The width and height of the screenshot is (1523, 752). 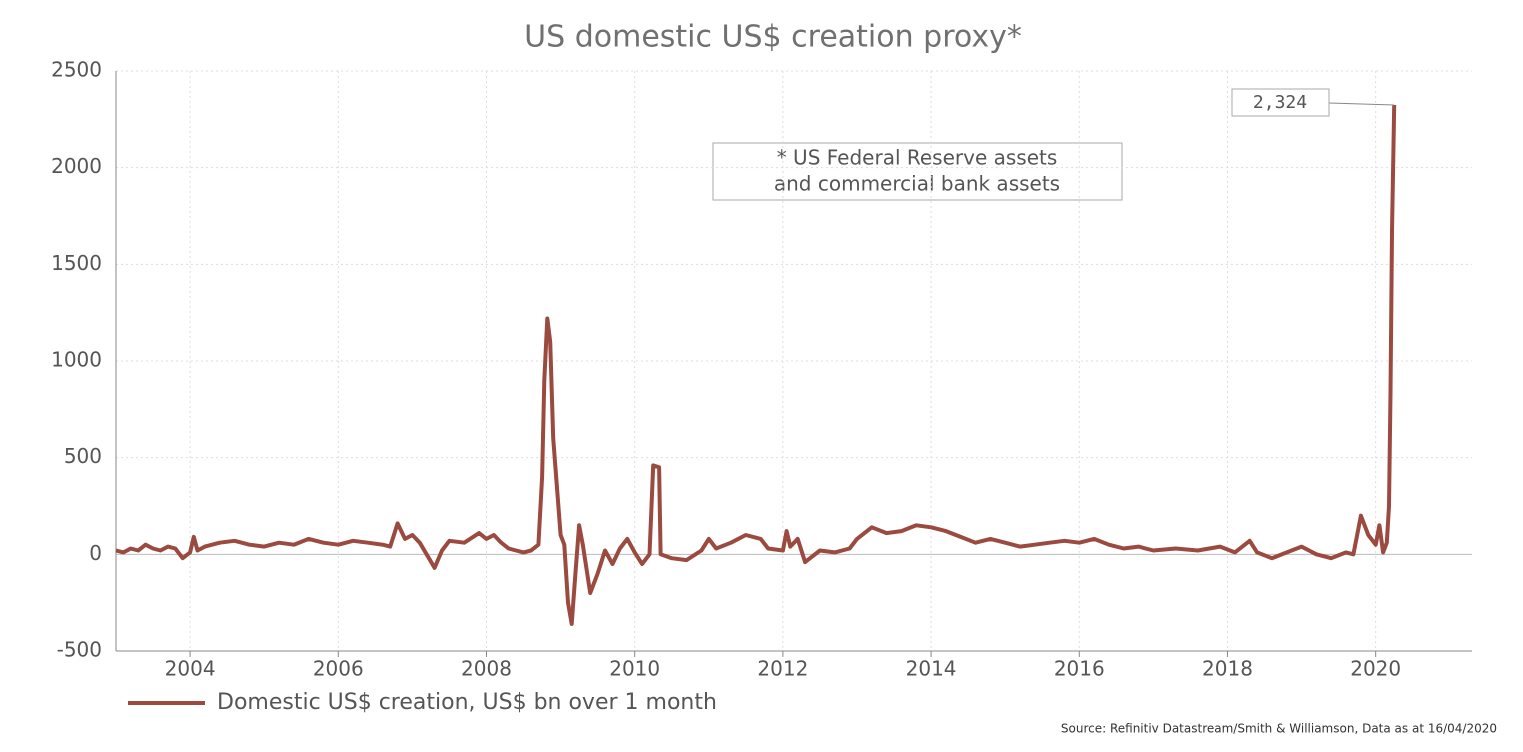 I want to click on y-tick-label: 0, so click(x=95, y=553).